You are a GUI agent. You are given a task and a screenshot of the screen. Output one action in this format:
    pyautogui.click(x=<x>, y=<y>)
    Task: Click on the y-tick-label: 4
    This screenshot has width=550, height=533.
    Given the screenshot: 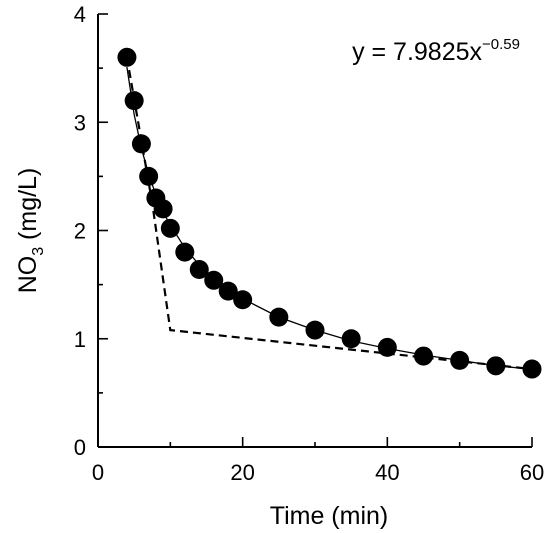 What is the action you would take?
    pyautogui.click(x=80, y=14)
    